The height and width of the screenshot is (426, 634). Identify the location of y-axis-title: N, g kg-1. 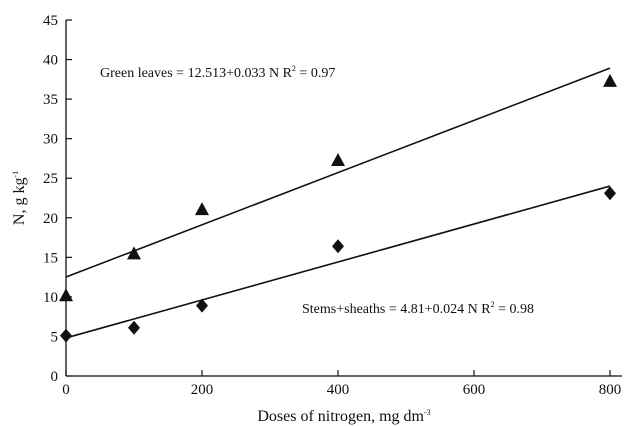
(19, 198).